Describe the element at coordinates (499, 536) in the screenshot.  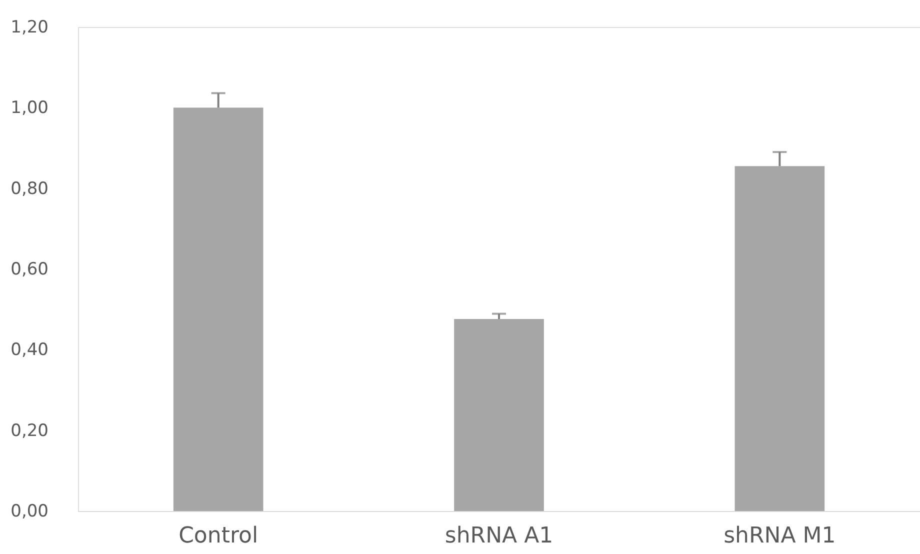
I see `x-tick-label: shRNA A1` at that location.